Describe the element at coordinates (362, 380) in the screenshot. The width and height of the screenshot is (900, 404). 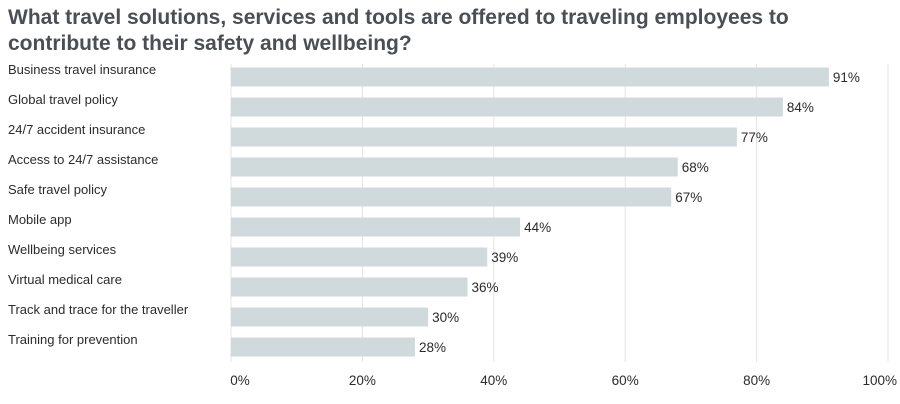
I see `x-tick-label: 20%` at that location.